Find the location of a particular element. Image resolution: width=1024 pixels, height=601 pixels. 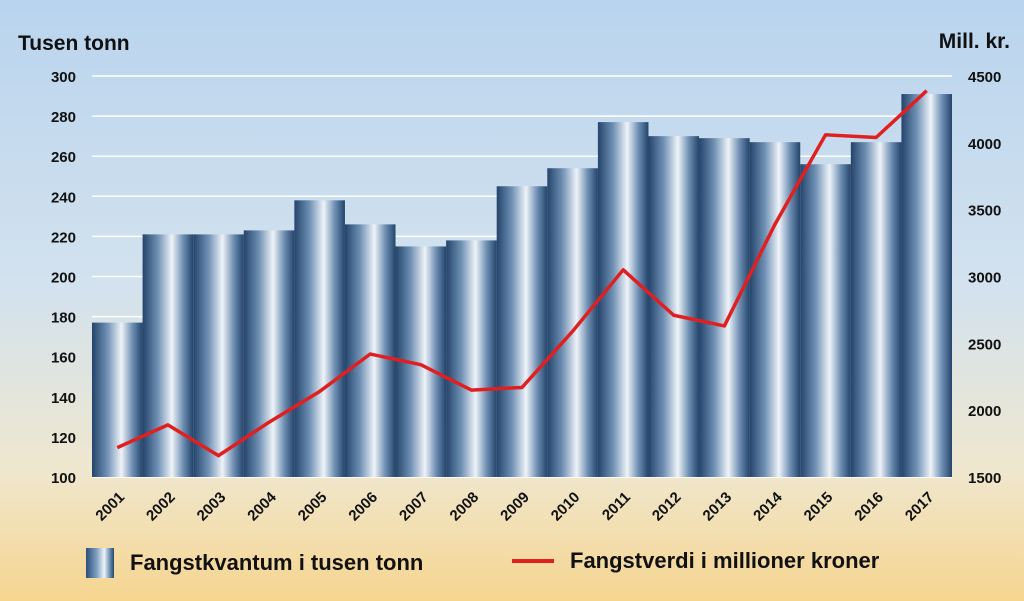

legend-item-bars: Fangstkvantum i tusen tonn is located at coordinates (254, 563).